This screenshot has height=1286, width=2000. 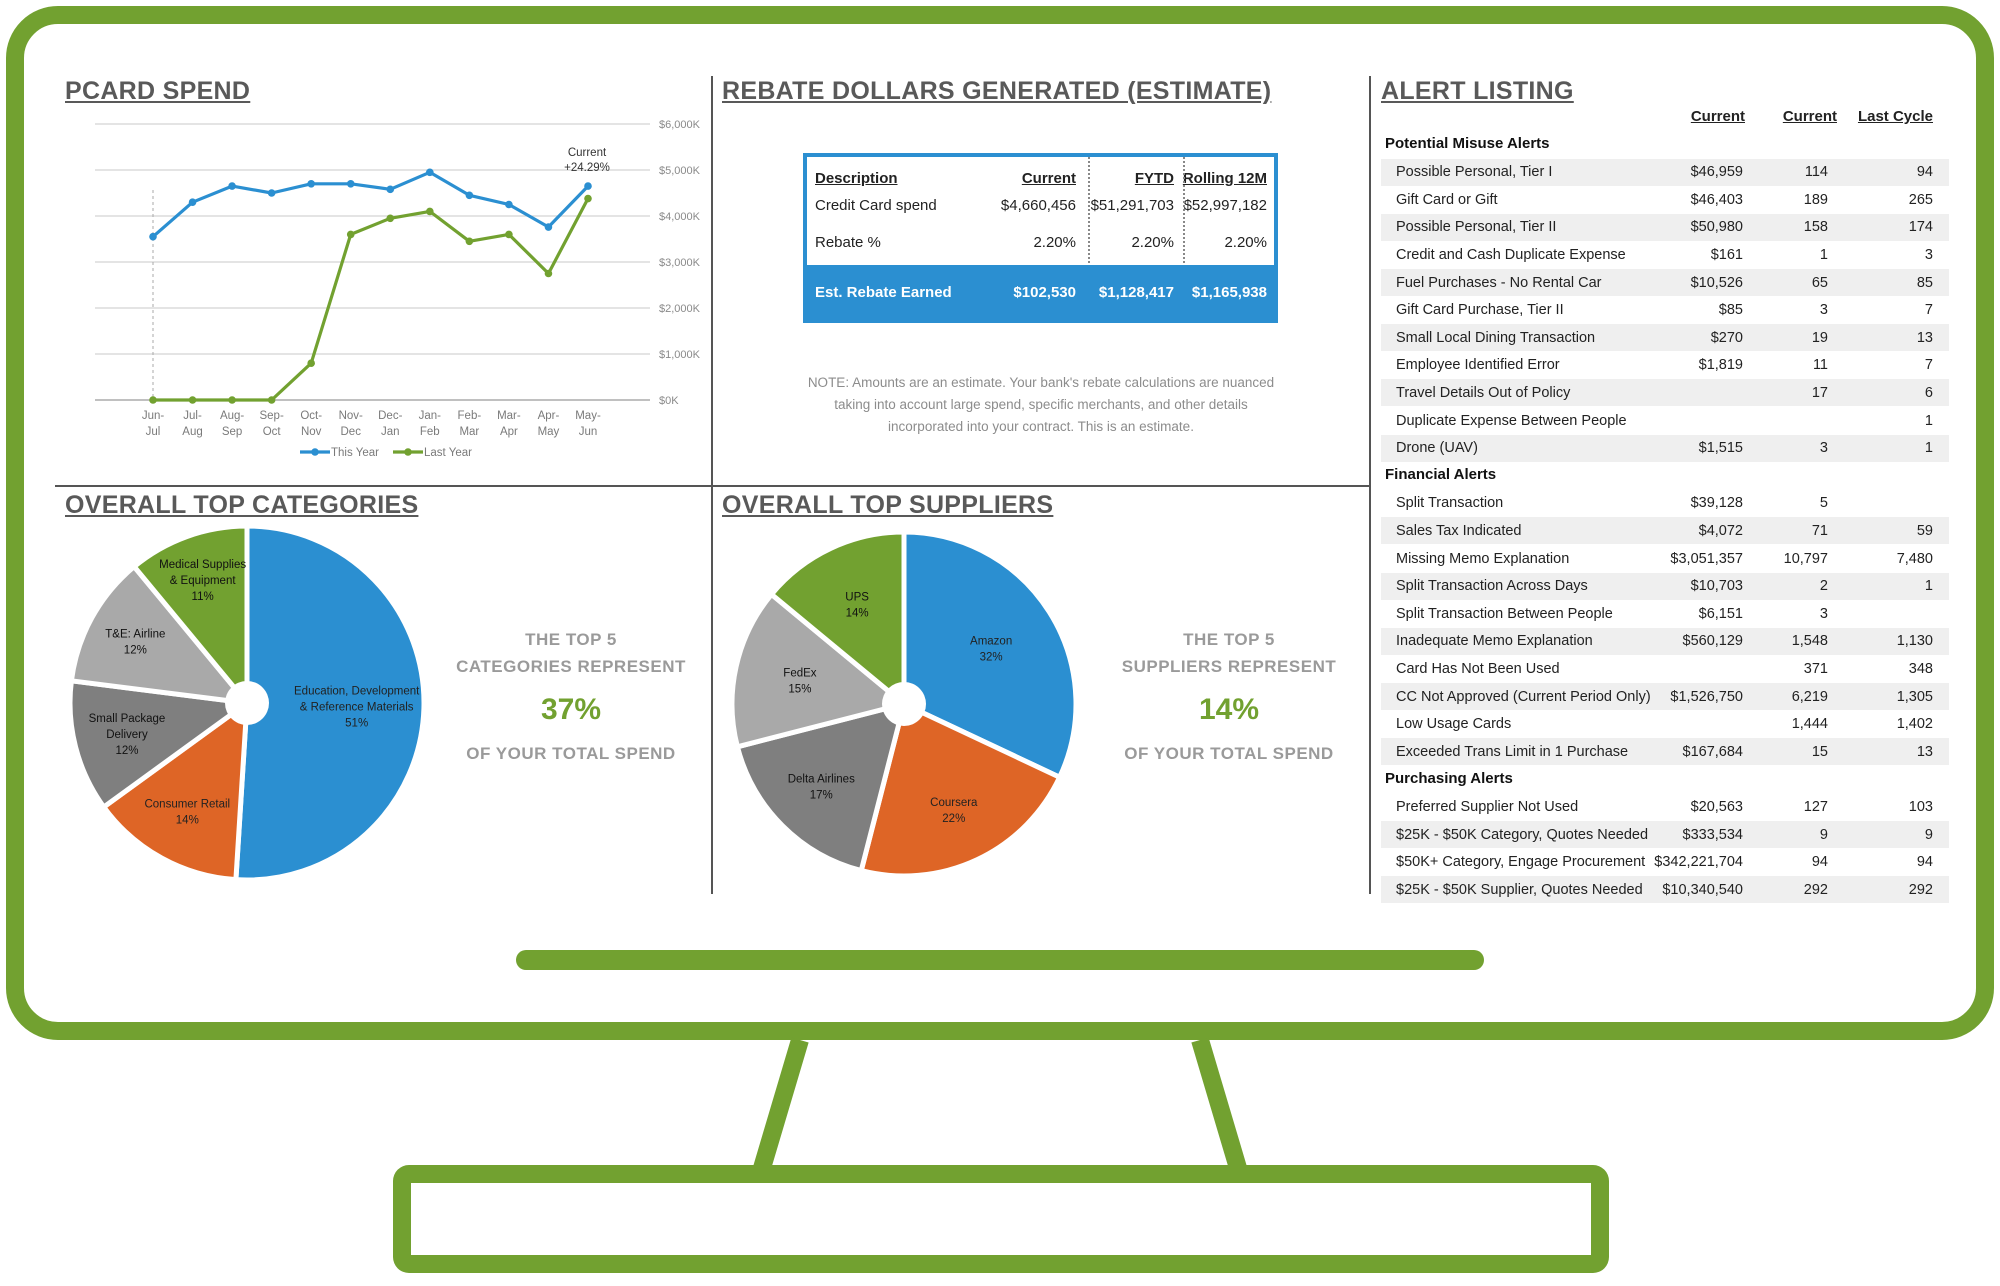 I want to click on y-tick-label: $0K, so click(x=669, y=401).